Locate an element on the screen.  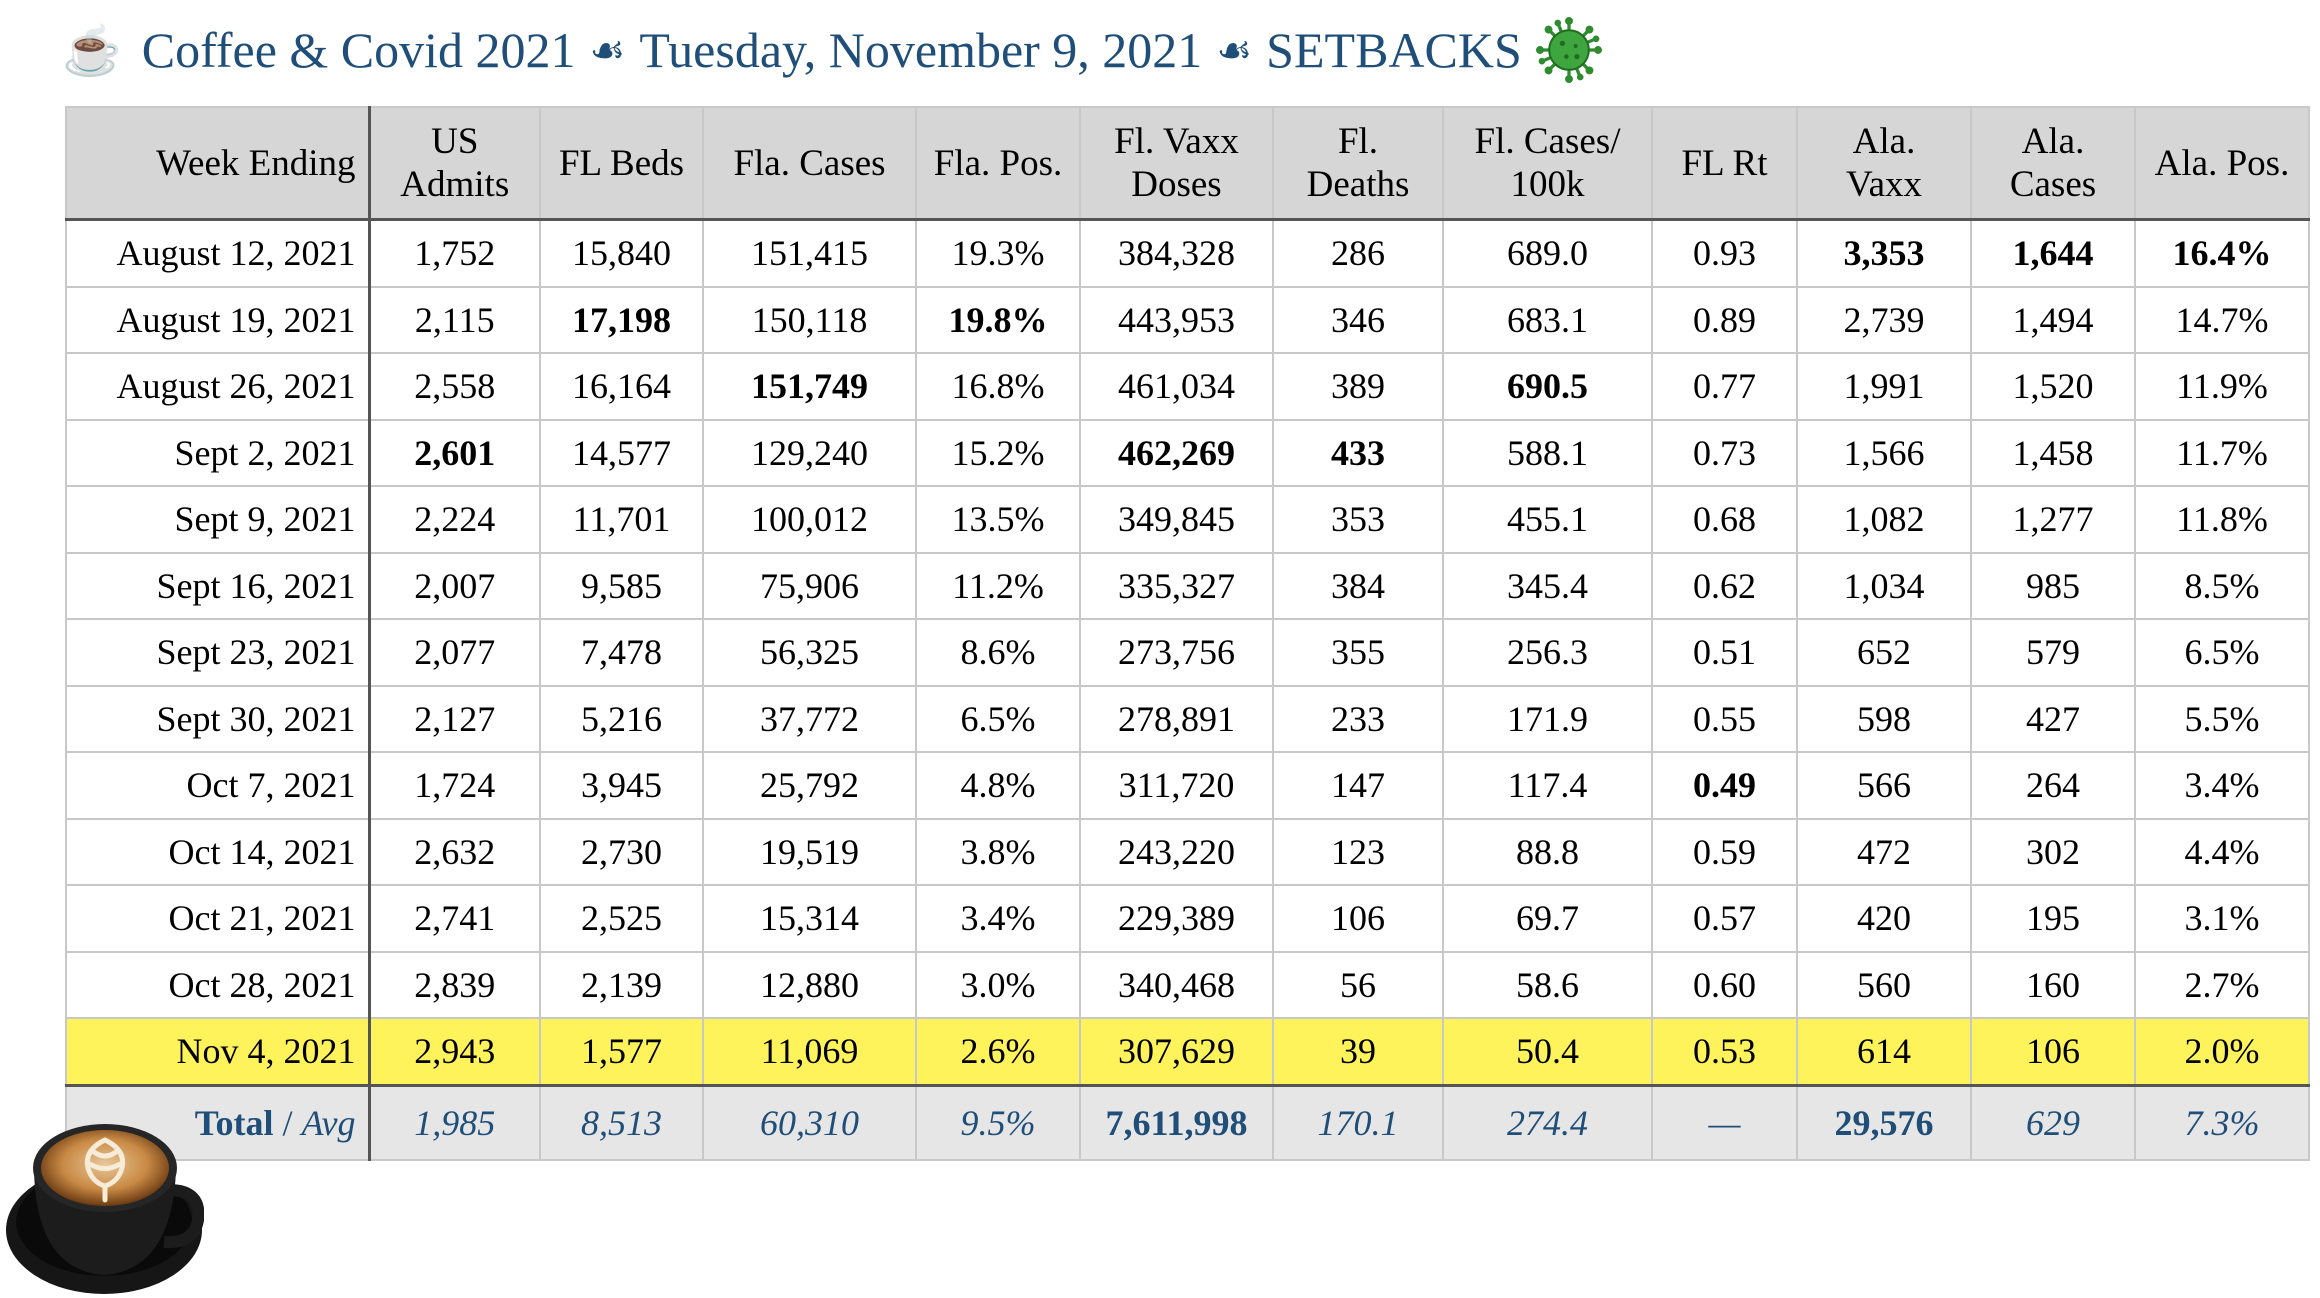
table-cell: 2,730 is located at coordinates (621, 851).